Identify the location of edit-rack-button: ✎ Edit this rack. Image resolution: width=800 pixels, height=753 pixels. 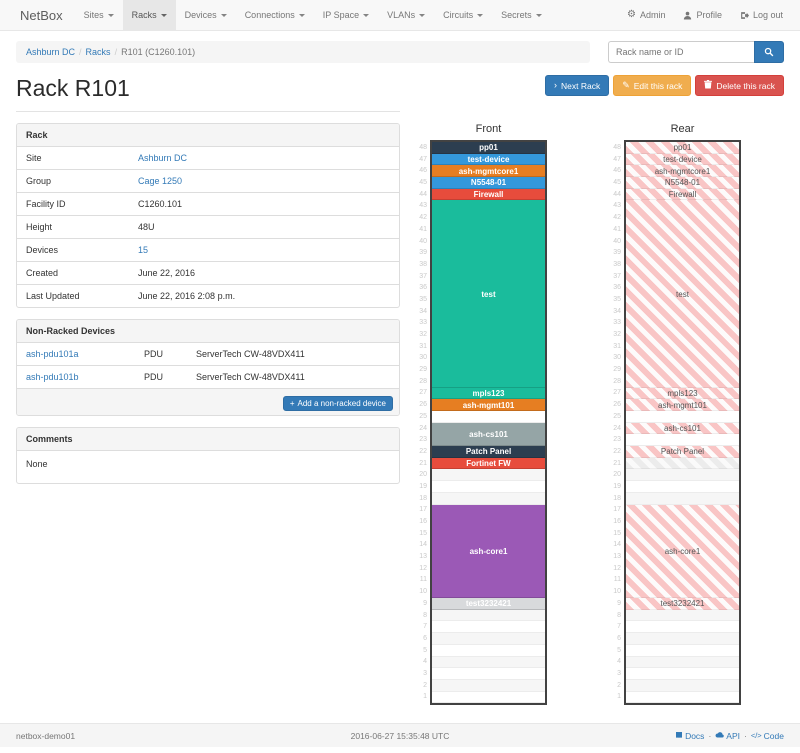
(652, 85).